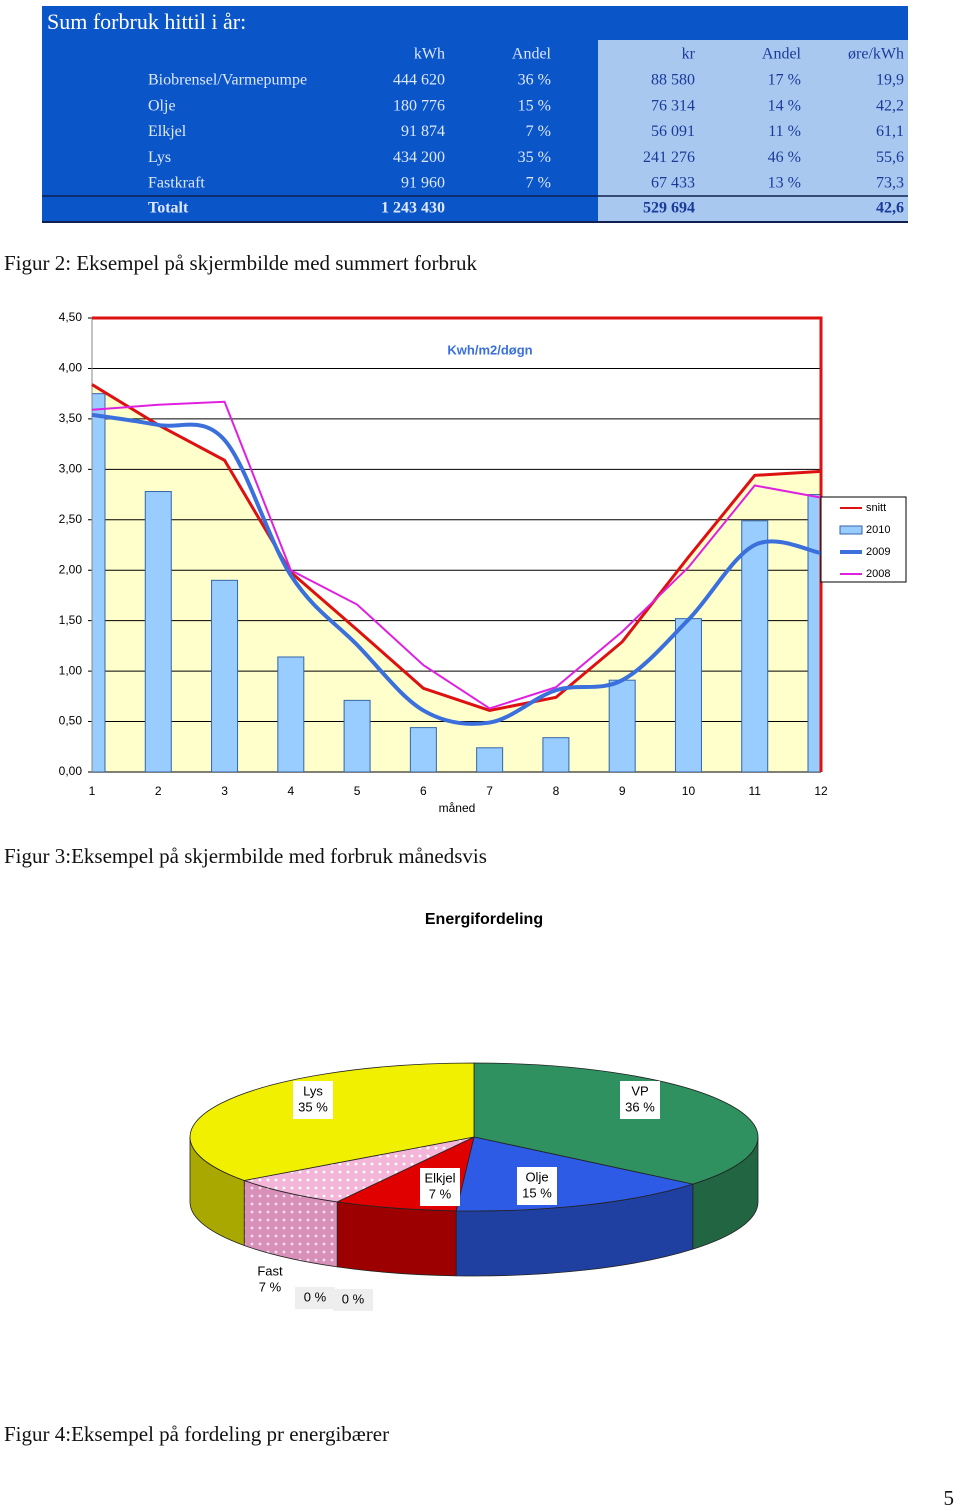 This screenshot has width=960, height=1511. I want to click on cell: 88 580, so click(673, 80).